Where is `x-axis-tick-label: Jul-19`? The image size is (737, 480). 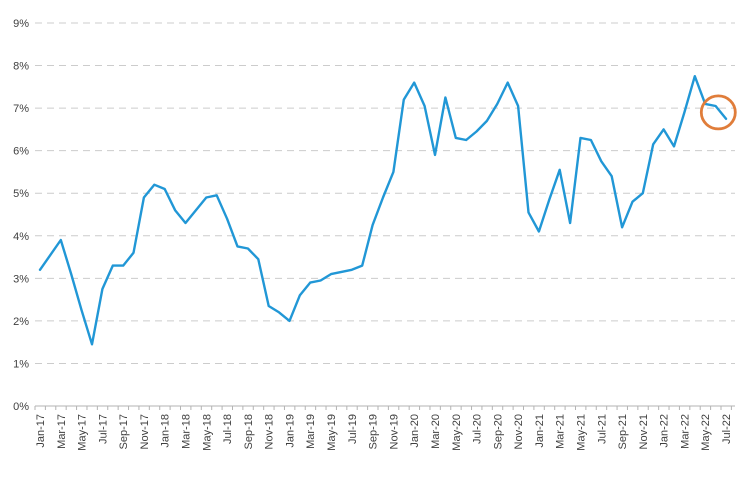
x-axis-tick-label: Jul-19 is located at coordinates (353, 429).